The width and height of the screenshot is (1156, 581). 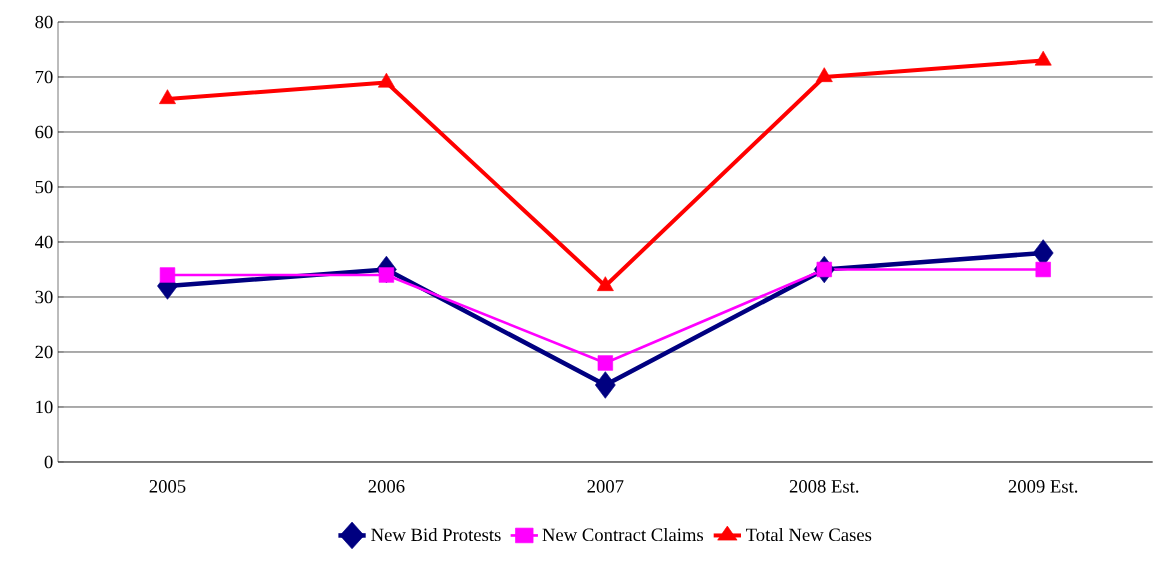 I want to click on y-tick-label: 40, so click(x=43, y=242).